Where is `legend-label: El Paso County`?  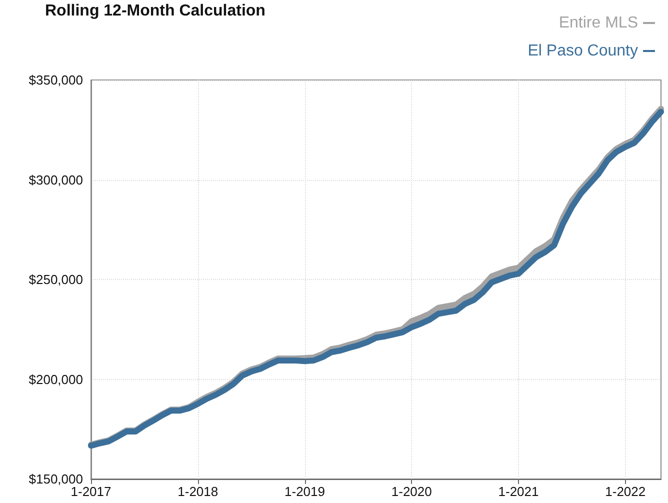 legend-label: El Paso County is located at coordinates (583, 51).